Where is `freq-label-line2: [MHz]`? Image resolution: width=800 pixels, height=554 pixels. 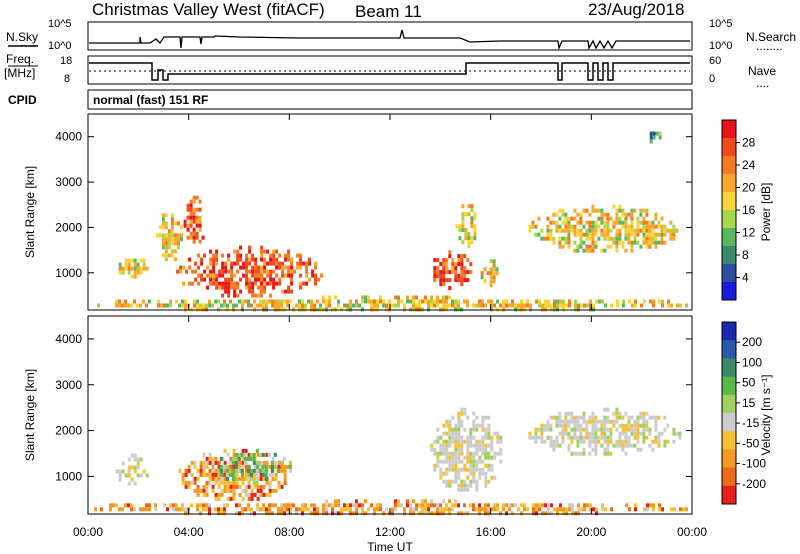 freq-label-line2: [MHz] is located at coordinates (19, 73).